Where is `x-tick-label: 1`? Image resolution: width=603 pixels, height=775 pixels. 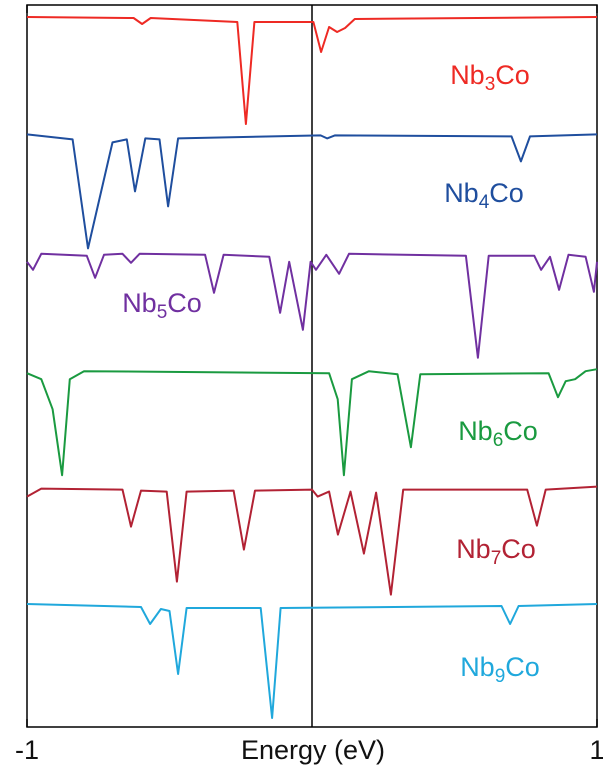
x-tick-label: 1 is located at coordinates (596, 750).